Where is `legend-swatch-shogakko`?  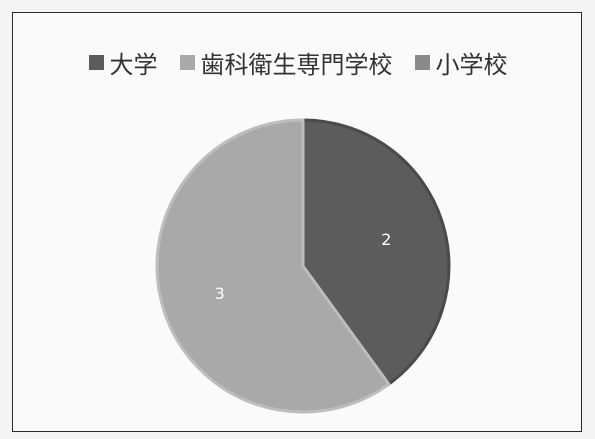 legend-swatch-shogakko is located at coordinates (422, 62).